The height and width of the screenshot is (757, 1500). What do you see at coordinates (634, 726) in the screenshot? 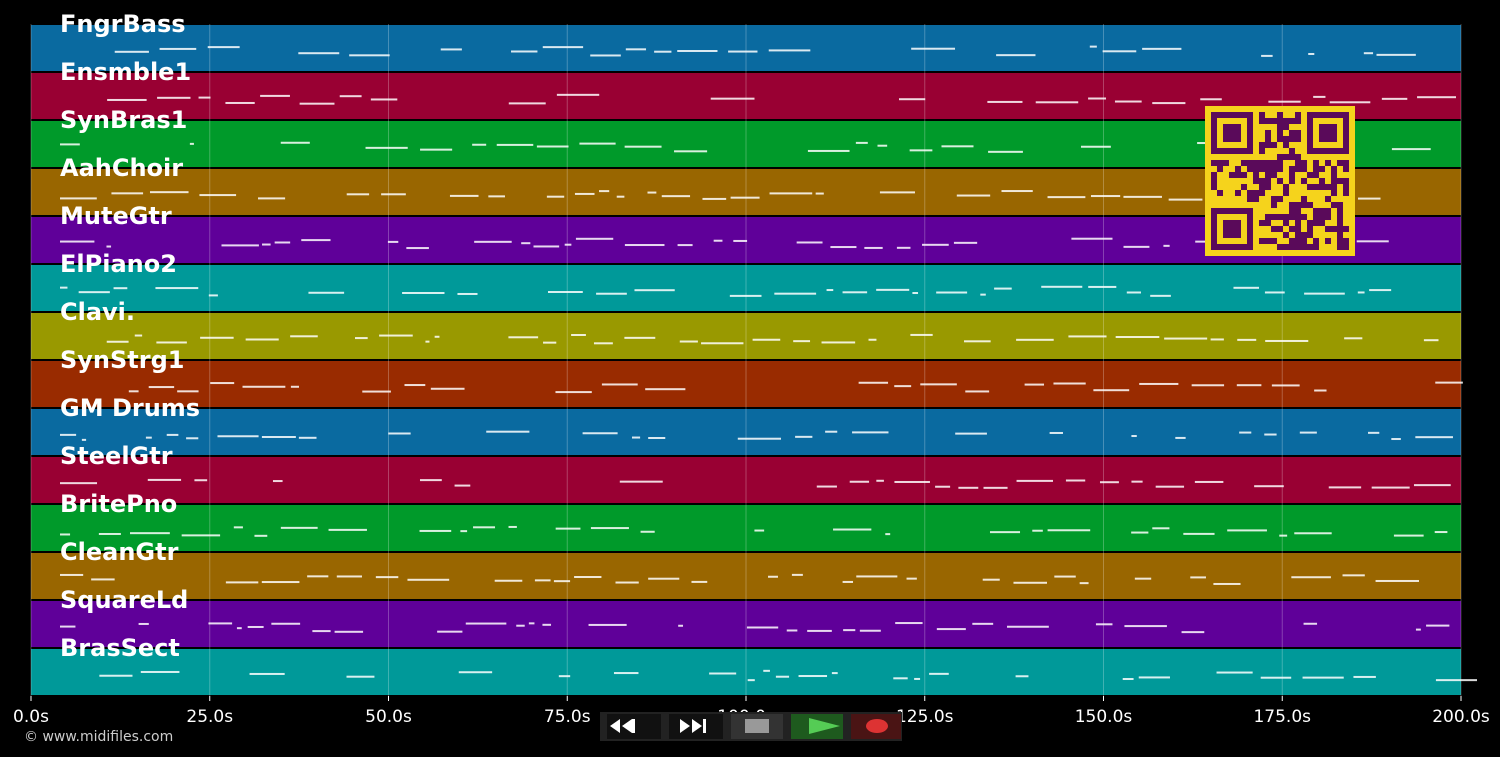
I see `rewind-button` at bounding box center [634, 726].